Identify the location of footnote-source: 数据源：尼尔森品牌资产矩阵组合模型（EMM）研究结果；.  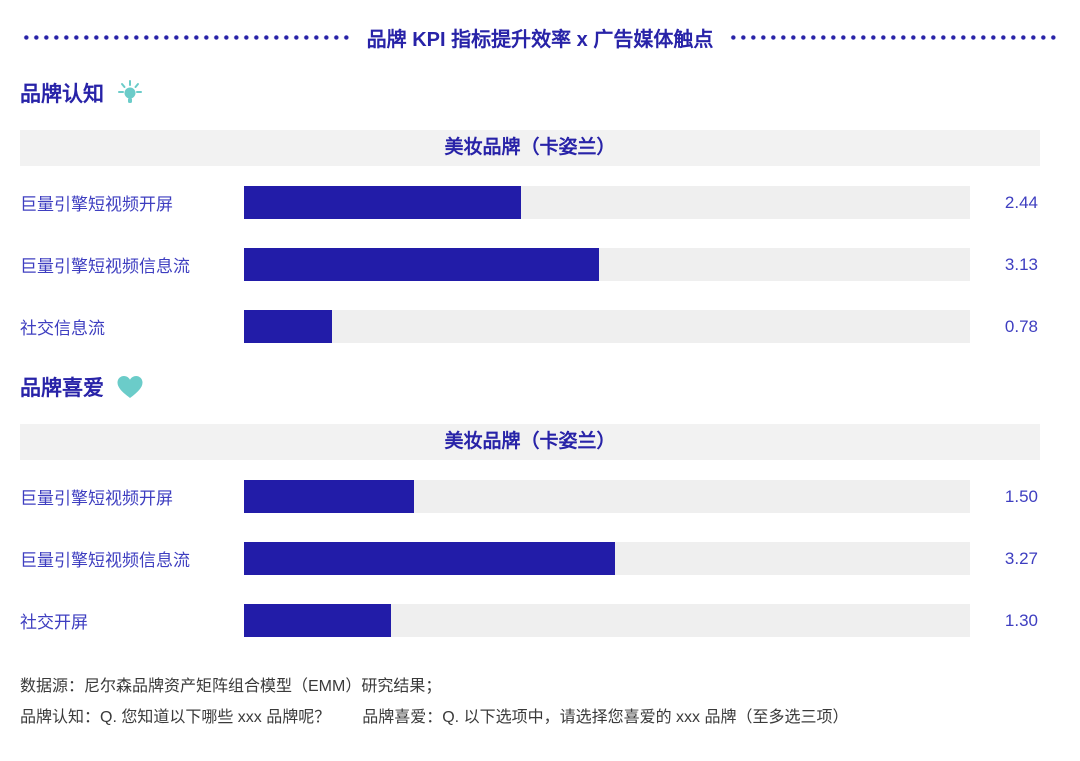
(231, 686).